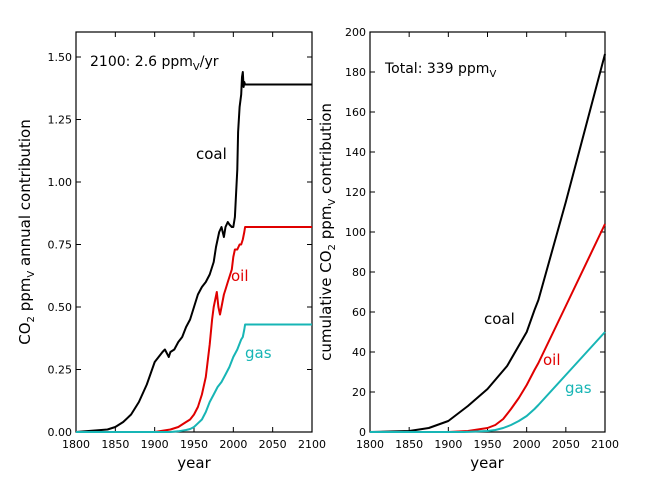 This screenshot has width=645, height=488. Describe the element at coordinates (60, 57) in the screenshot. I see `y-tick-label: 1.50` at that location.